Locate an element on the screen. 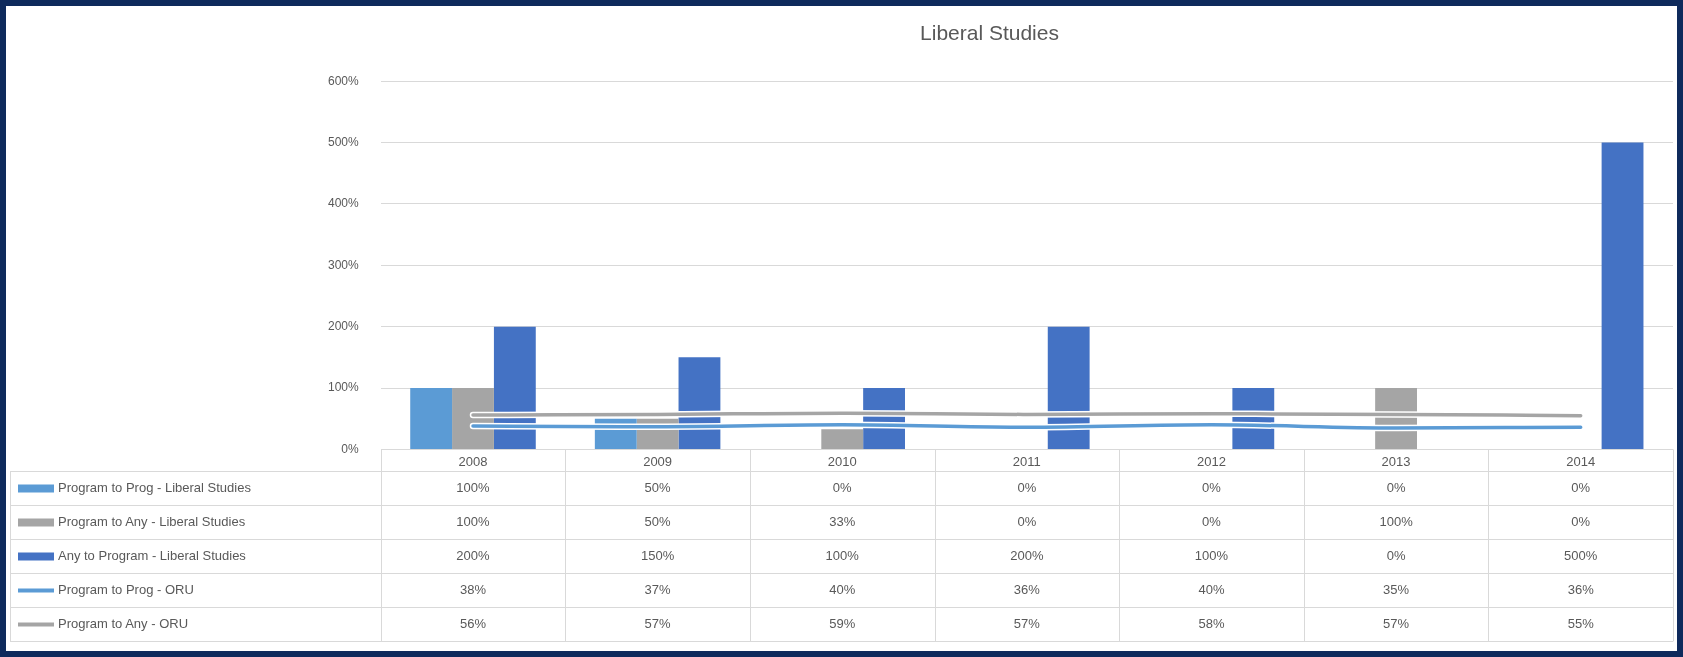 The image size is (1683, 657). legend-label: Any to Program - Liberal Studies is located at coordinates (152, 555).